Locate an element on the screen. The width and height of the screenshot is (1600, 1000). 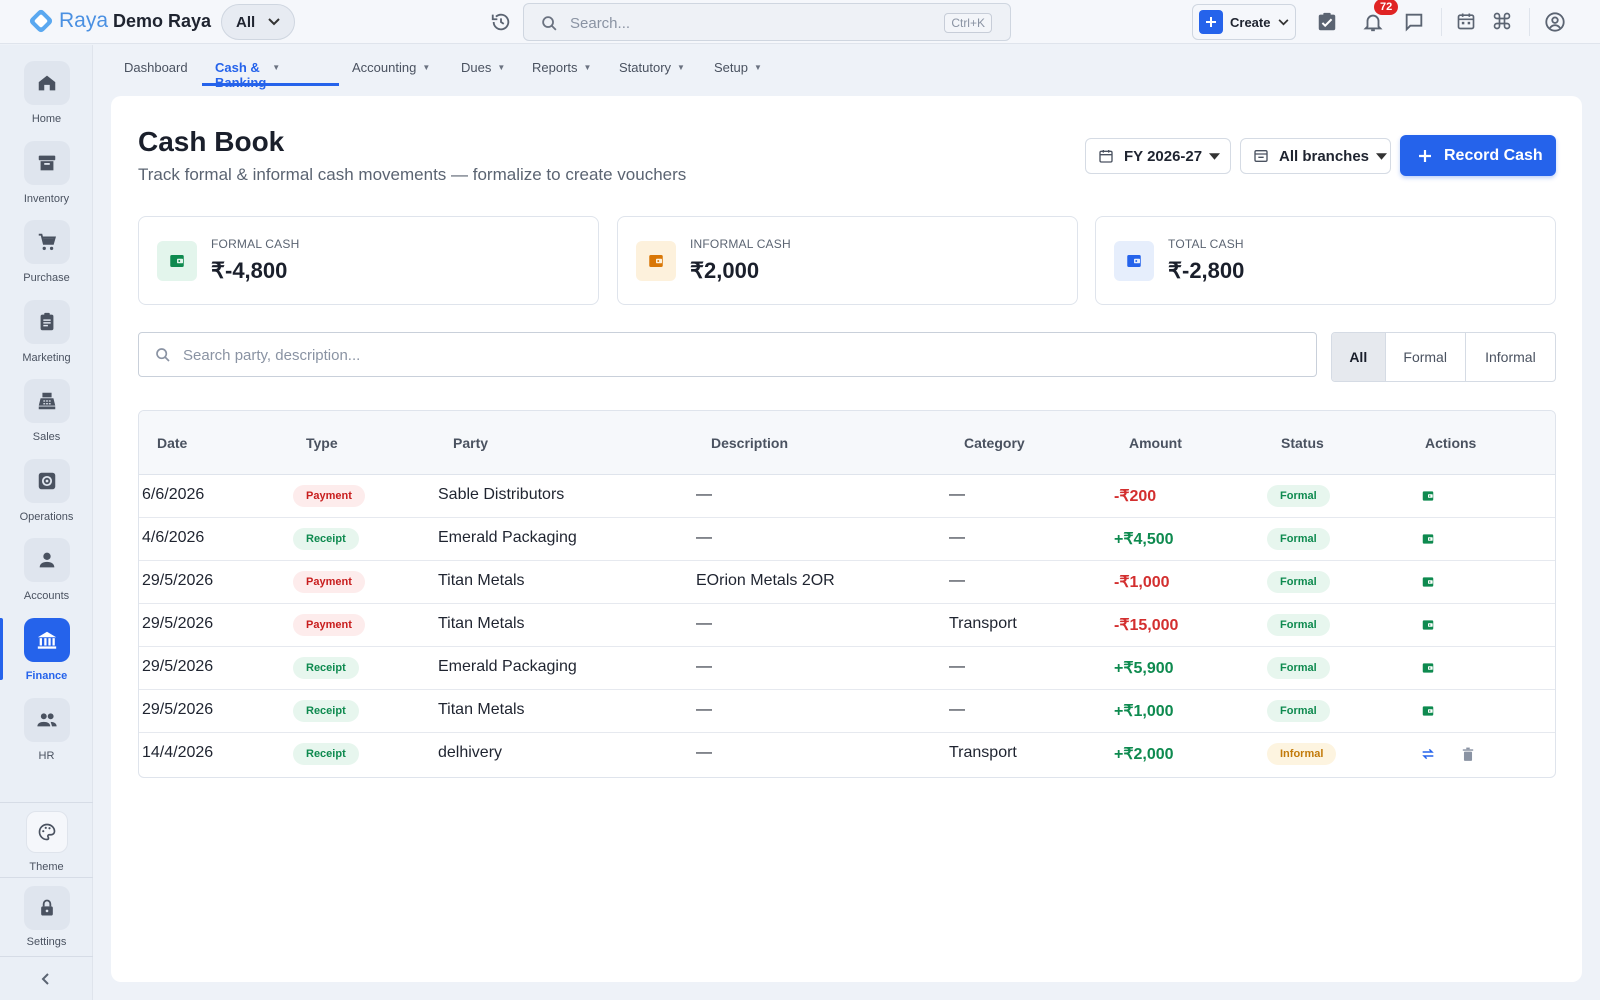
gear-box-icon is located at coordinates (47, 481).